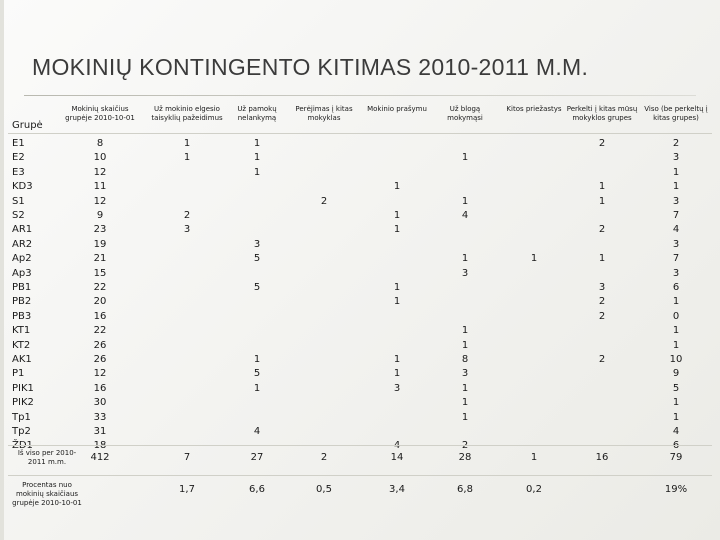  Describe the element at coordinates (22, 273) in the screenshot. I see `group-name-cell: Ap3` at that location.